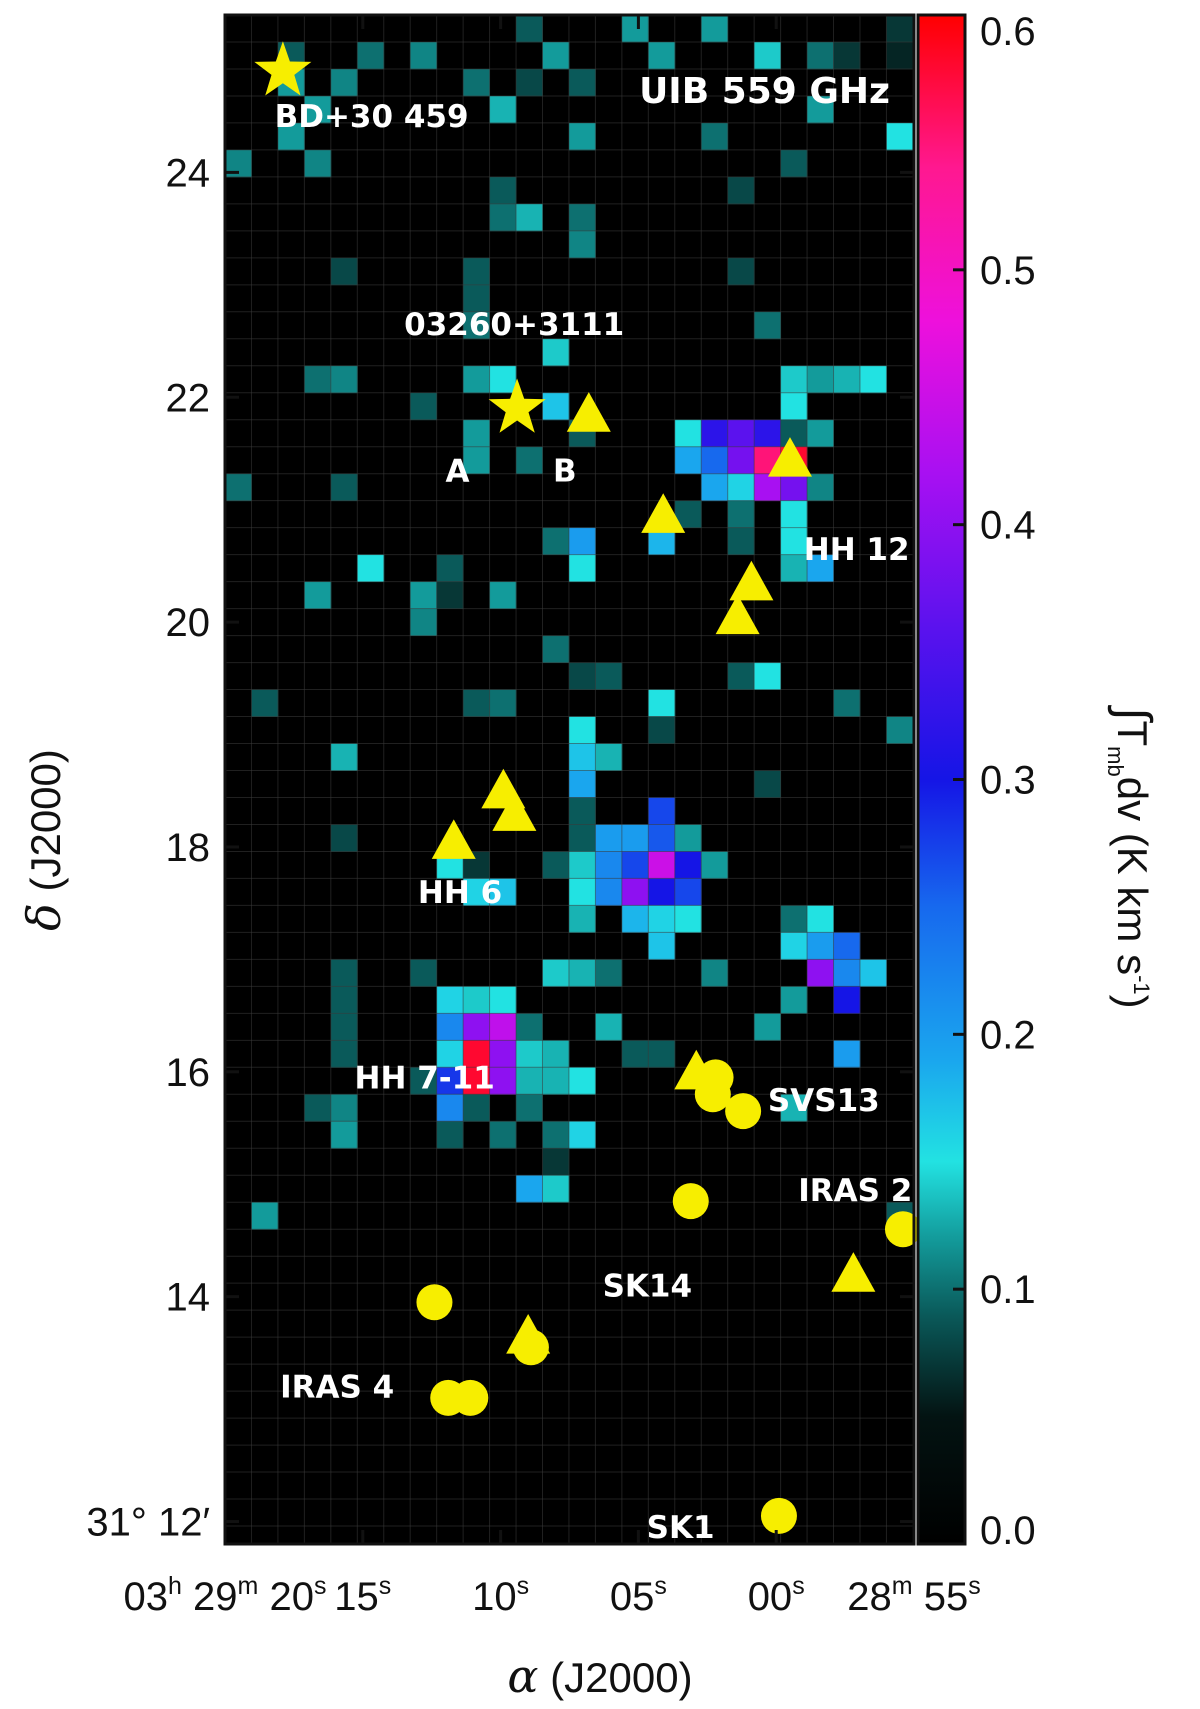 The height and width of the screenshot is (1709, 1200). What do you see at coordinates (44, 917) in the screenshot?
I see `y-axis-symbol: δ` at bounding box center [44, 917].